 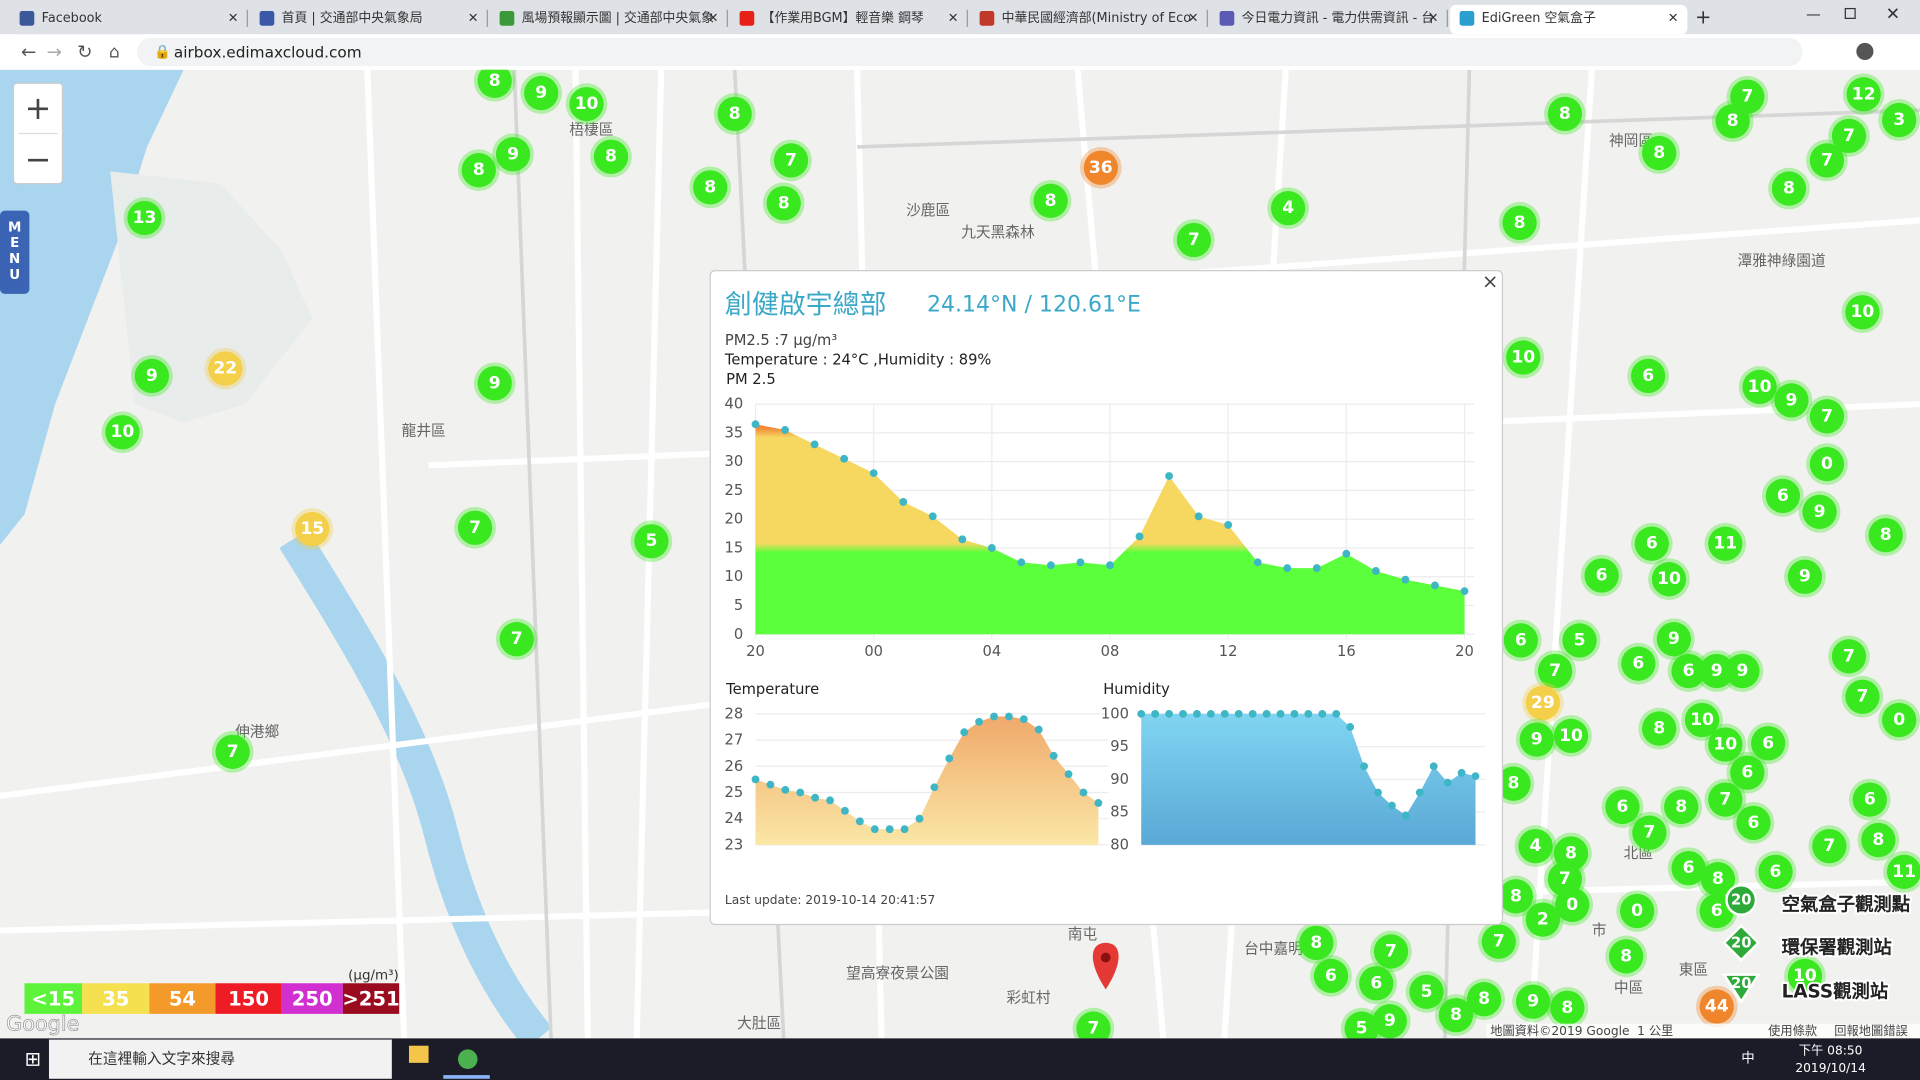 I want to click on window-max, so click(x=1850, y=13).